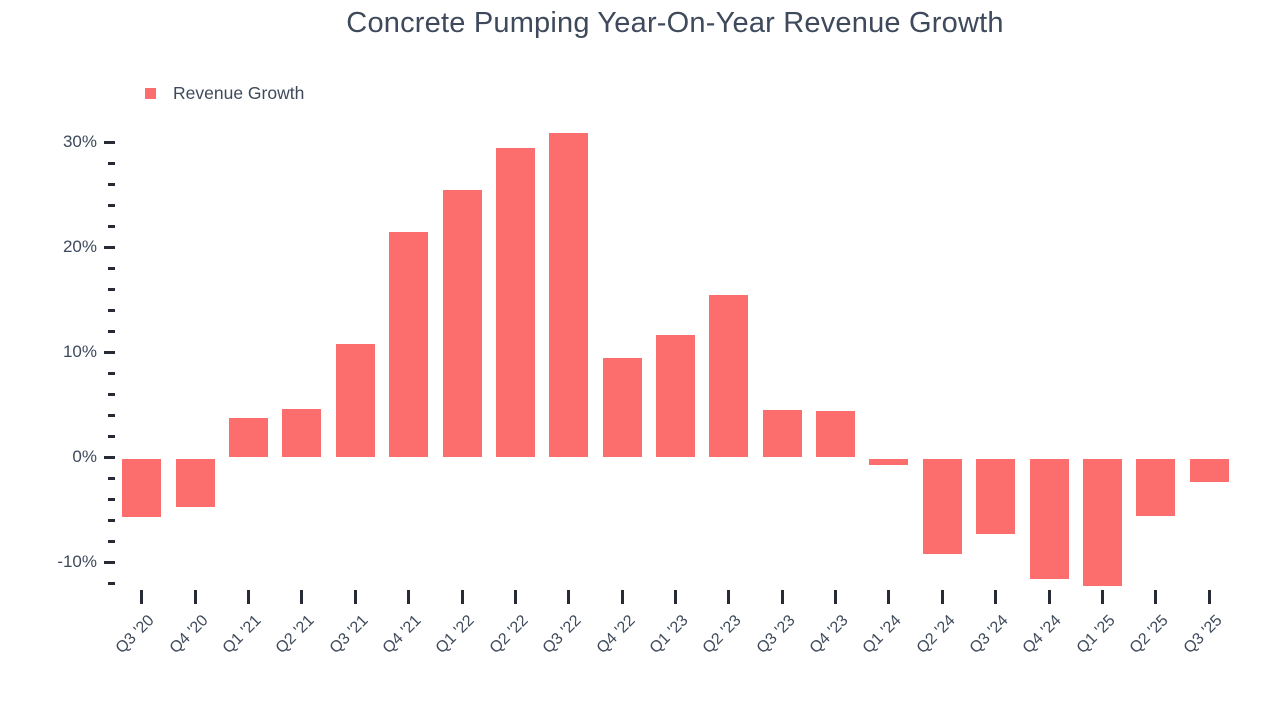 This screenshot has width=1280, height=720. I want to click on bar-q124, so click(889, 462).